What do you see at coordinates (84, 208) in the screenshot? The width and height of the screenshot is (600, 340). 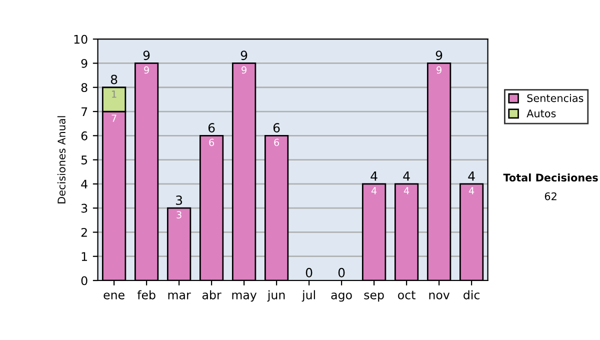 I see `y-tick-label: 3` at bounding box center [84, 208].